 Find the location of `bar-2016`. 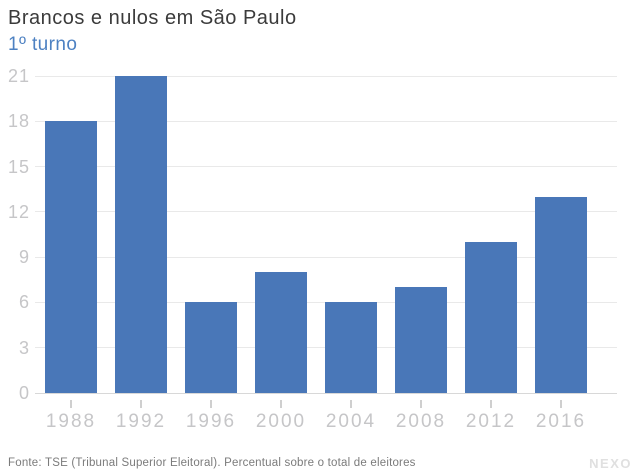

bar-2016 is located at coordinates (561, 294).